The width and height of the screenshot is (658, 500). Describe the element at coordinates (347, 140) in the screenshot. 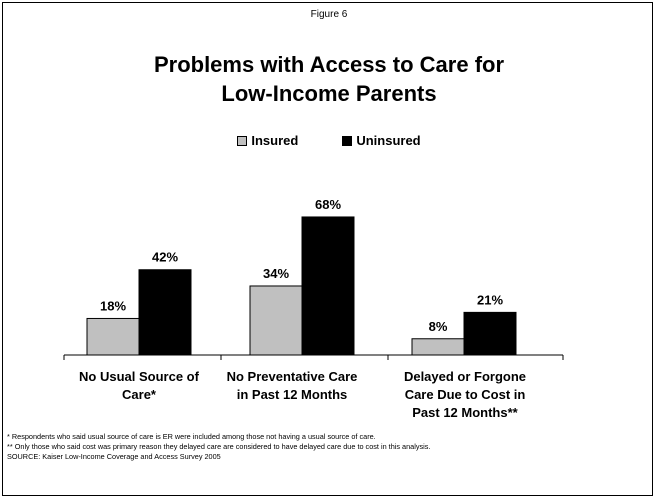

I see `legend-swatch-uninsured` at that location.